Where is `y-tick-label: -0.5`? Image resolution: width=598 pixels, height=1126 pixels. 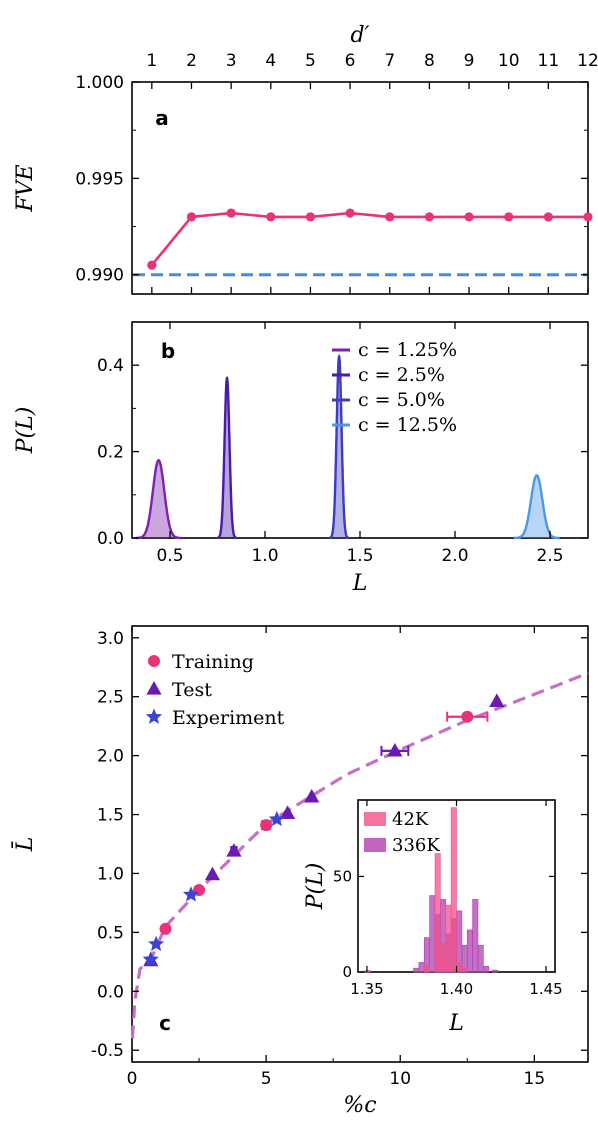 y-tick-label: -0.5 is located at coordinates (107, 1051).